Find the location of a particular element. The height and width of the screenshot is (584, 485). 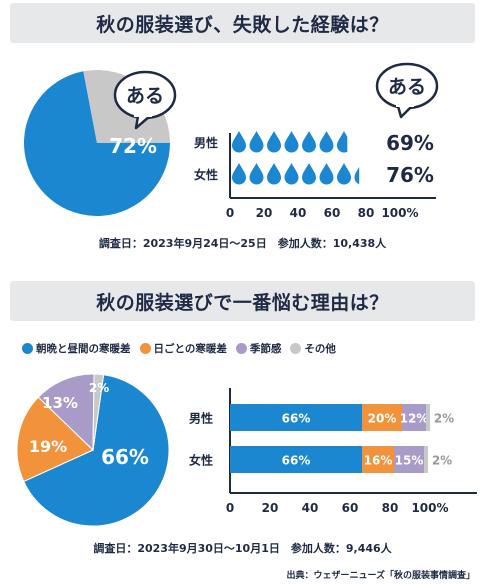

data-label: 15% is located at coordinates (409, 461).